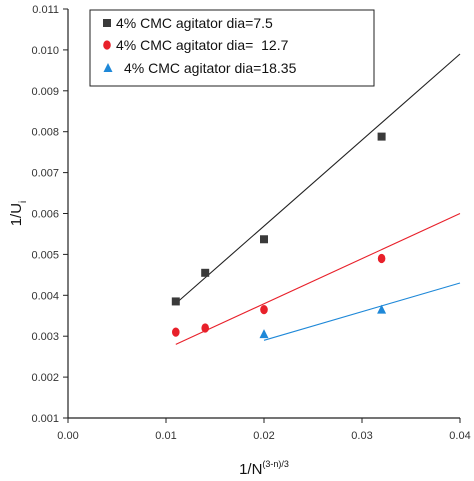  I want to click on y-tick-label: 0.001, so click(45, 419).